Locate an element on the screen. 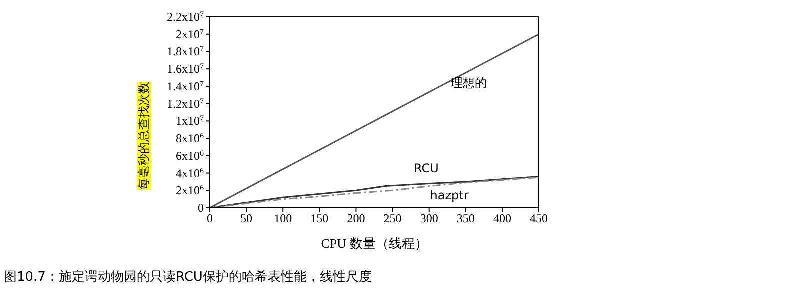  y-tick-label: 1x10$^{7}$ is located at coordinates (190, 121).